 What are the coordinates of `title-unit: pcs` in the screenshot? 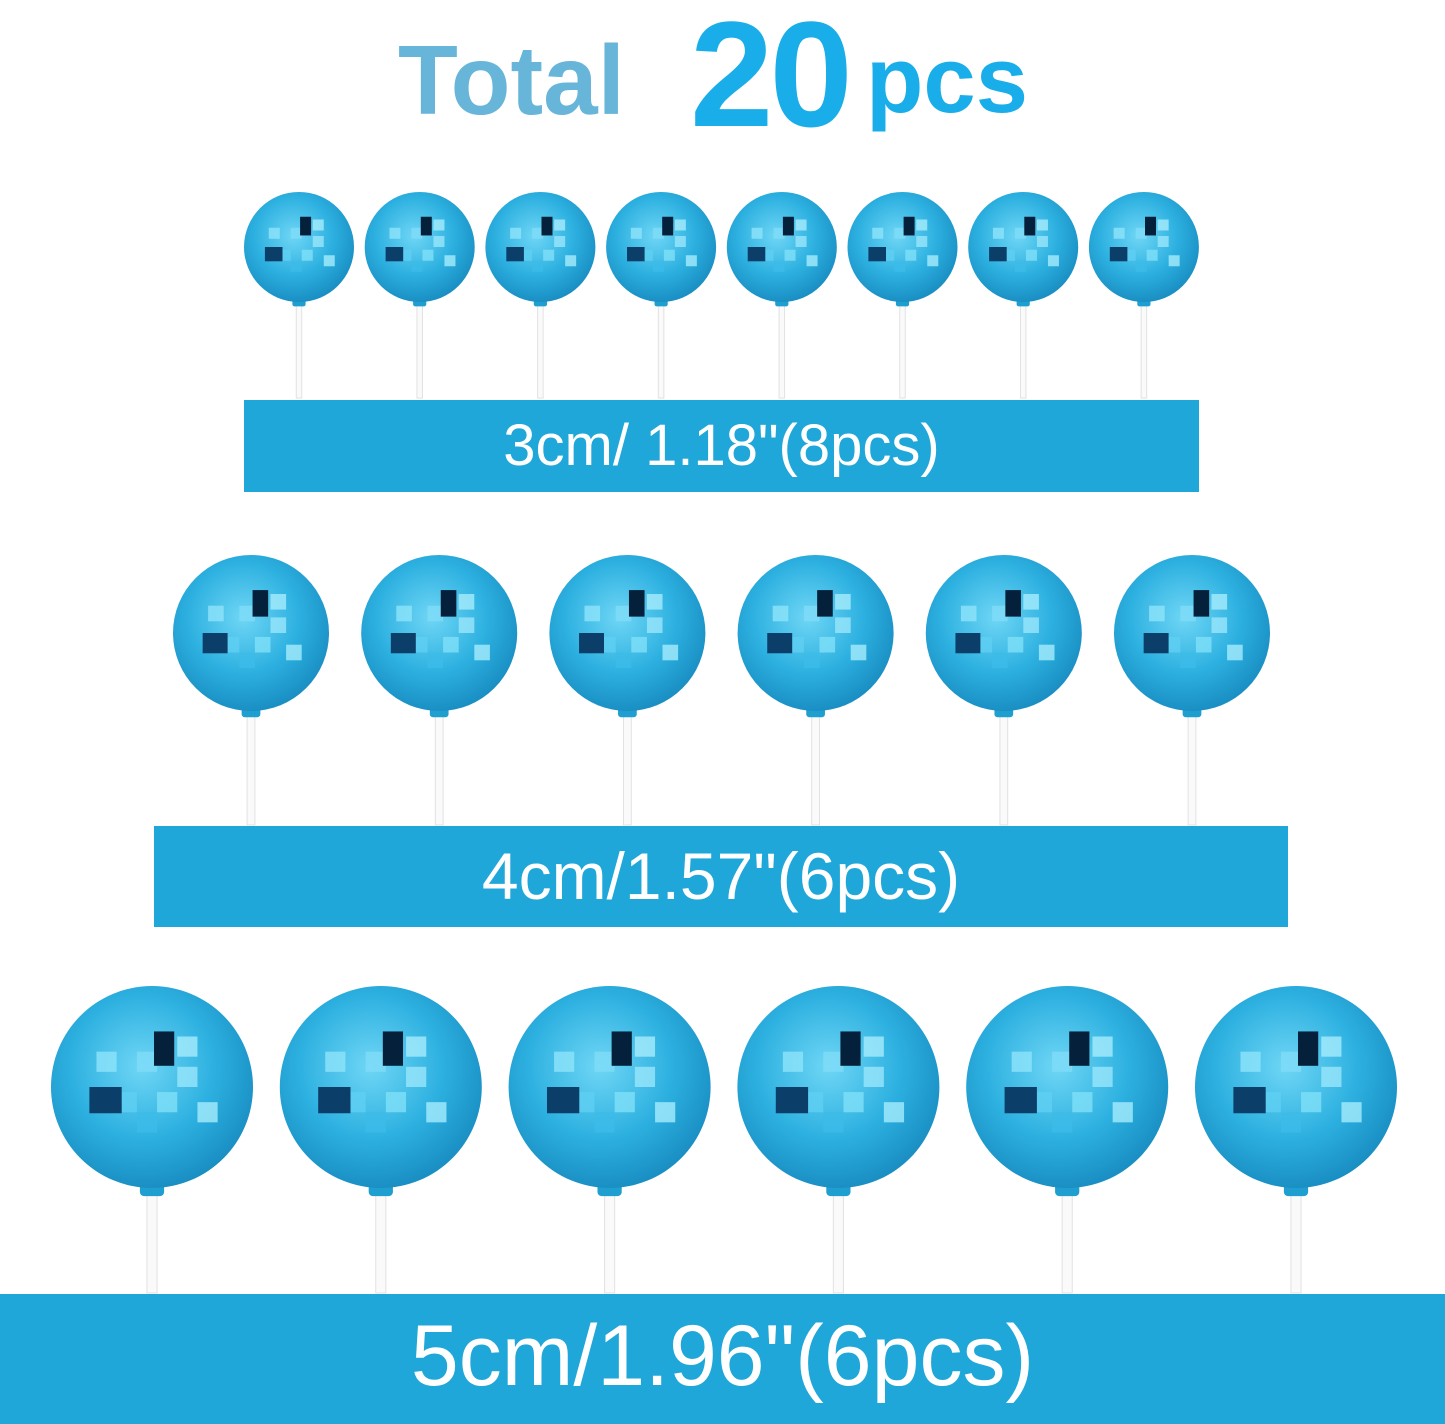 It's located at (947, 79).